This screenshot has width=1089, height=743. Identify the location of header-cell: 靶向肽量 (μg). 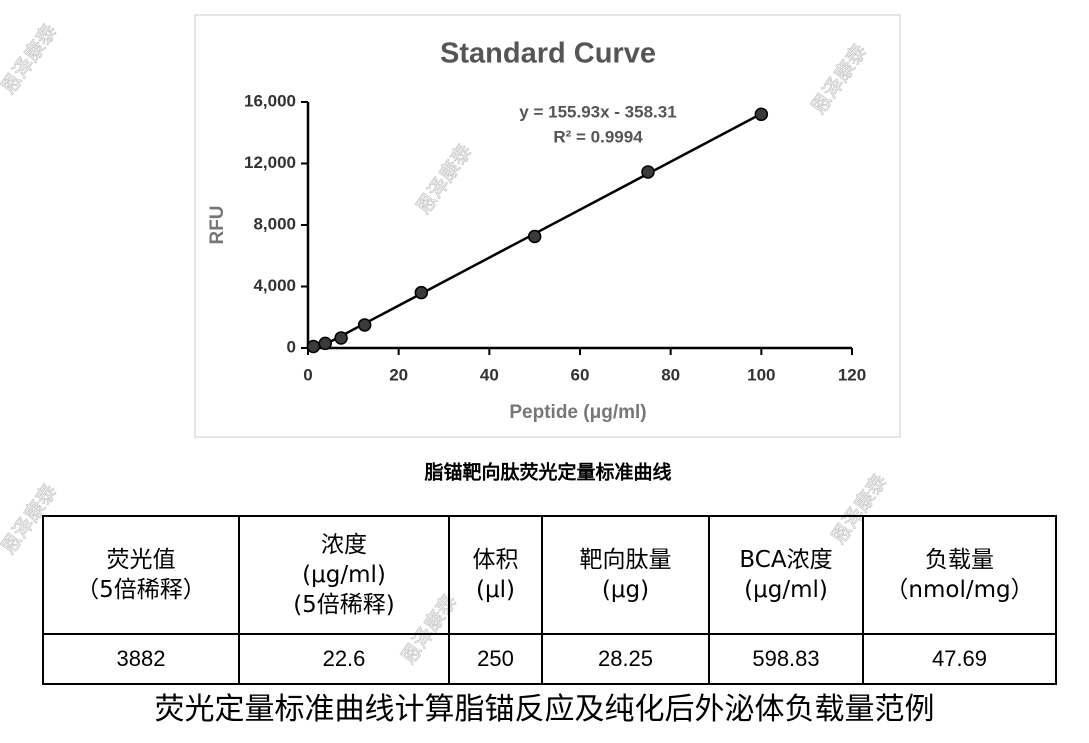
(625, 575).